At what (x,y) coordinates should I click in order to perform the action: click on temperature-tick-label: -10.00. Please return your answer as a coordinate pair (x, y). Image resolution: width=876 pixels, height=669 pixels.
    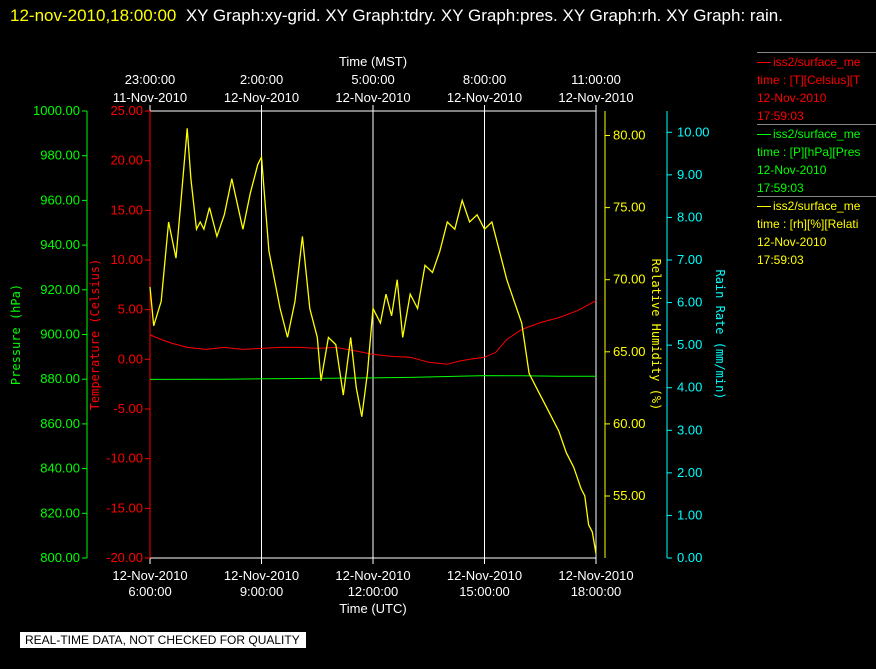
    Looking at the image, I should click on (124, 458).